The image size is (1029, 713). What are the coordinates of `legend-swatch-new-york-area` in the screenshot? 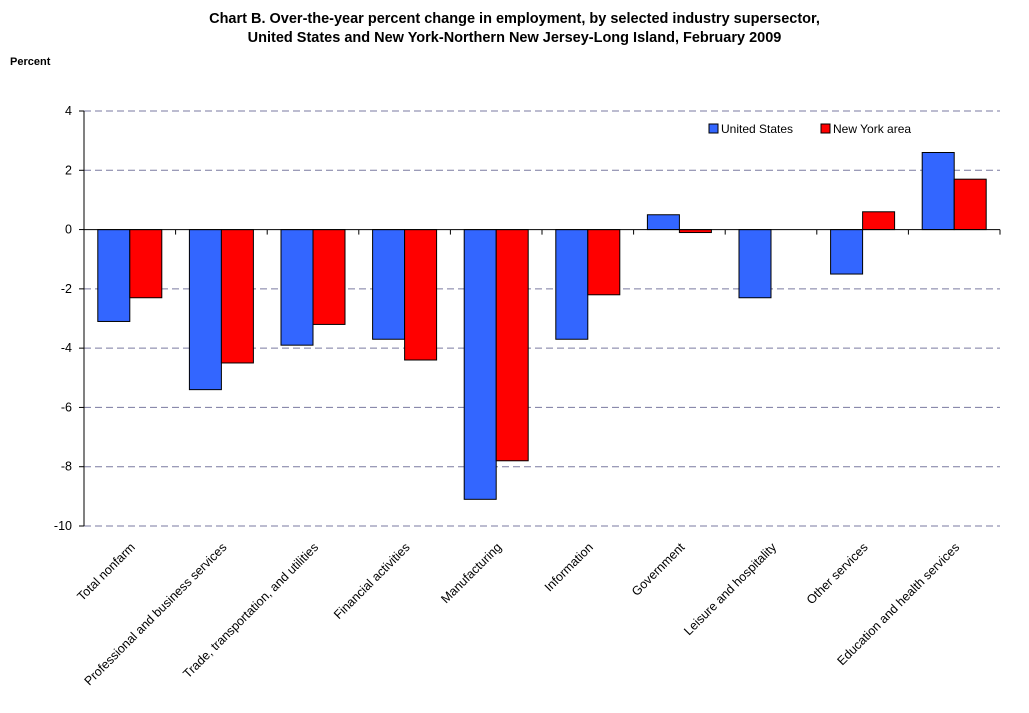 It's located at (825, 128).